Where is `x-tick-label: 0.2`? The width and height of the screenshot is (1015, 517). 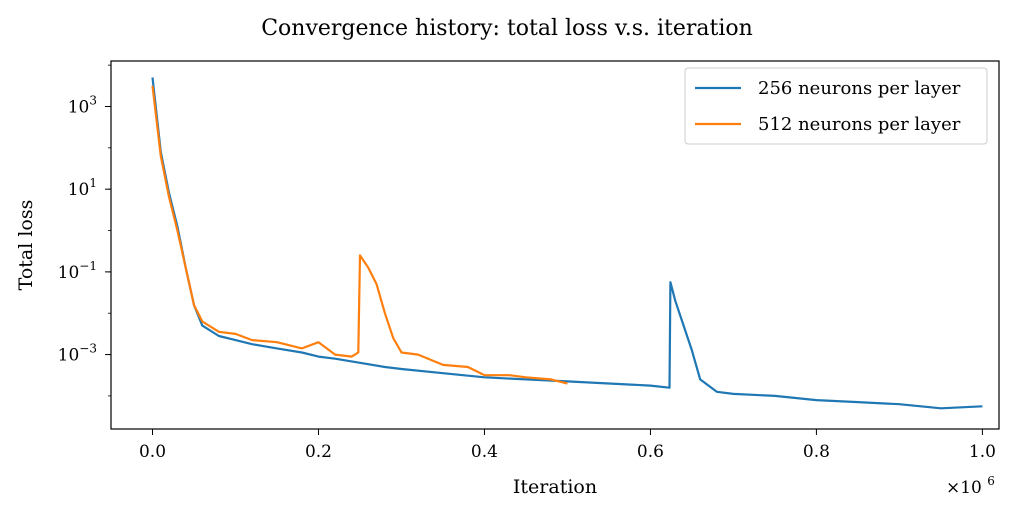 x-tick-label: 0.2 is located at coordinates (318, 452).